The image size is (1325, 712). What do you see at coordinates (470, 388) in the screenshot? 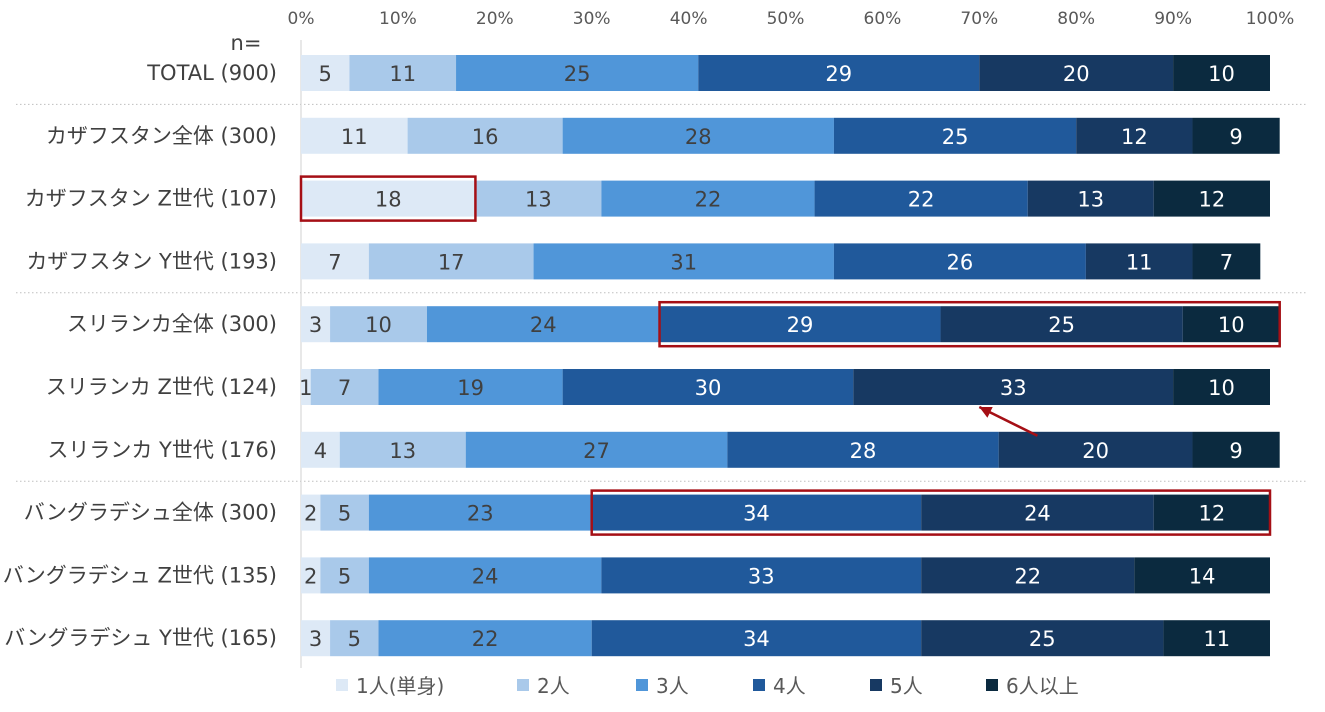
I see `data-label: 19` at bounding box center [470, 388].